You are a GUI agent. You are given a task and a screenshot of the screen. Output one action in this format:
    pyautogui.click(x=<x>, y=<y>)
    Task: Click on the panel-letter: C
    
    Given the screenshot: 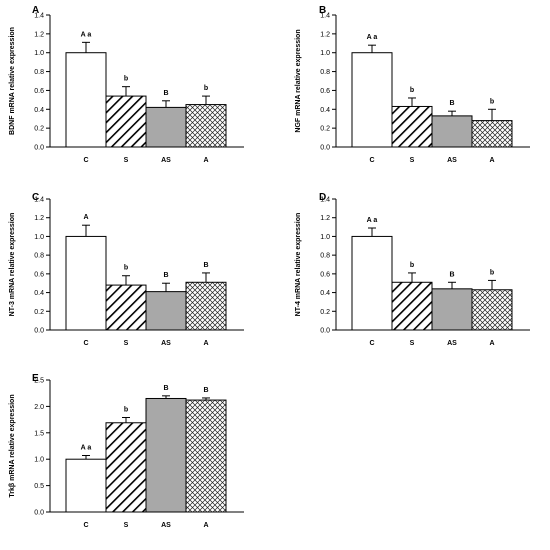 What is the action you would take?
    pyautogui.click(x=35, y=197)
    